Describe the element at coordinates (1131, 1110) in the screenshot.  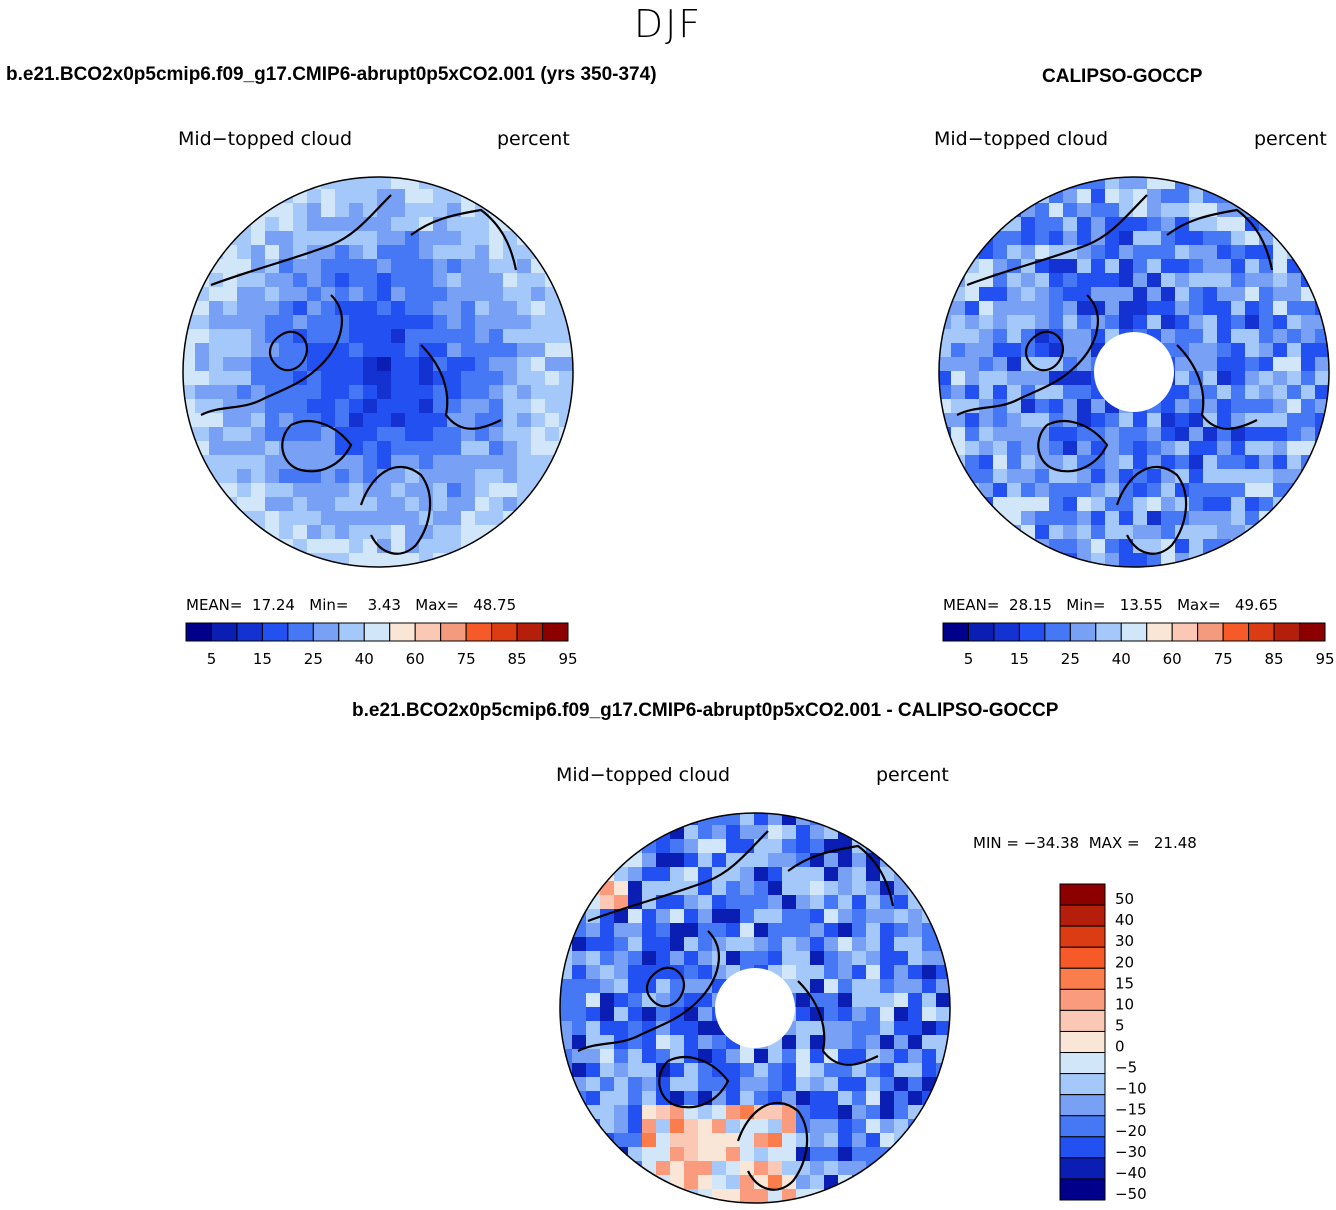
I see `colorbar-tick-label: −15` at that location.